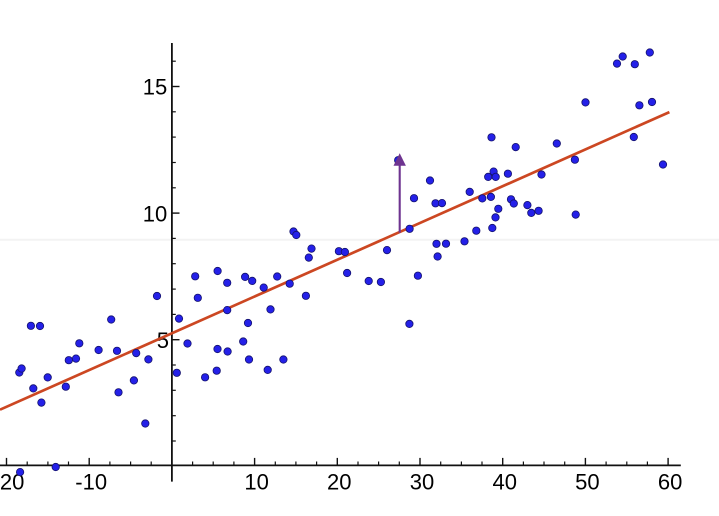  Describe the element at coordinates (91, 482) in the screenshot. I see `svg-text: -10` at that location.